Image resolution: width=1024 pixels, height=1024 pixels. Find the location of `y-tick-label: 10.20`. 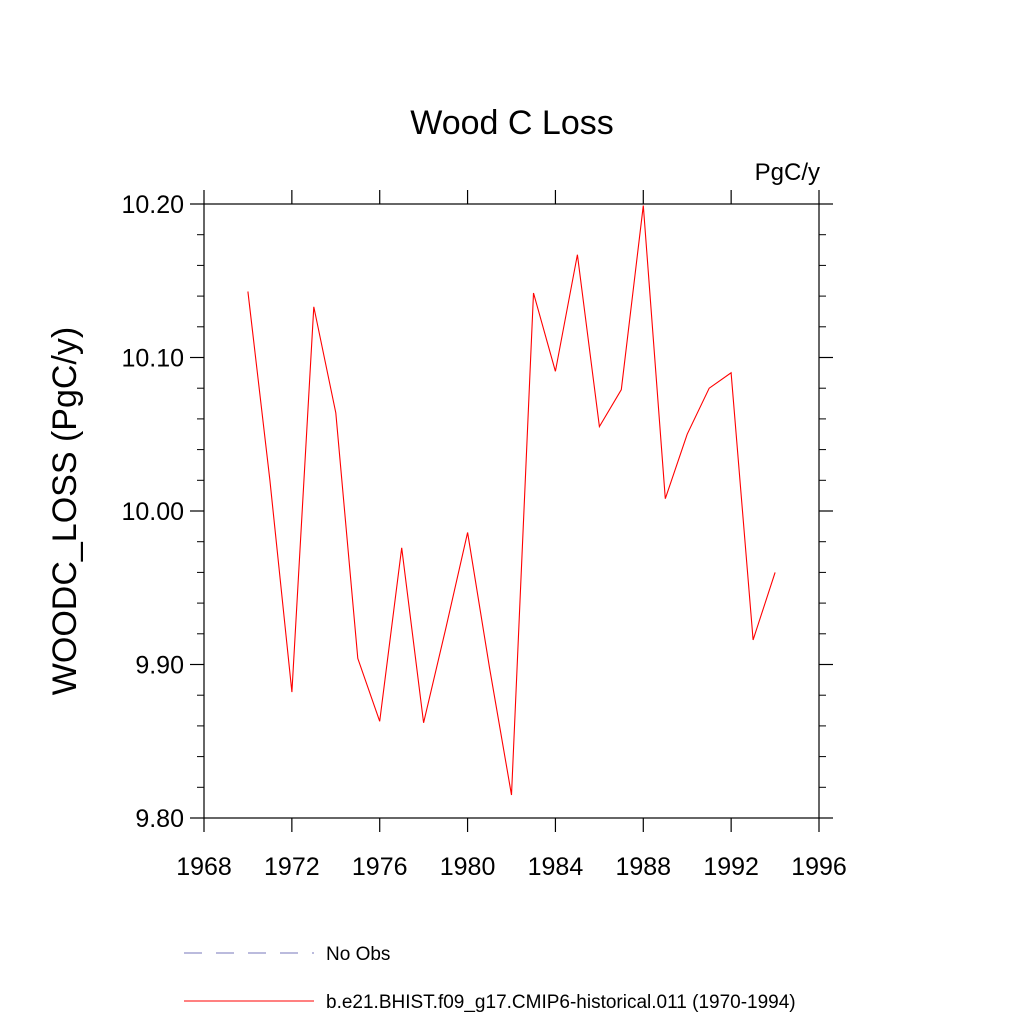

y-tick-label: 10.20 is located at coordinates (152, 205).